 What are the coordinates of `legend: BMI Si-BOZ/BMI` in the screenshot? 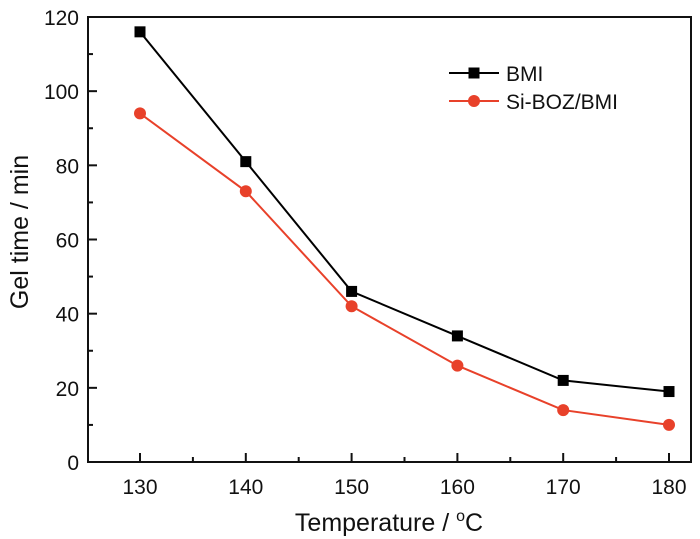 It's located at (533, 88).